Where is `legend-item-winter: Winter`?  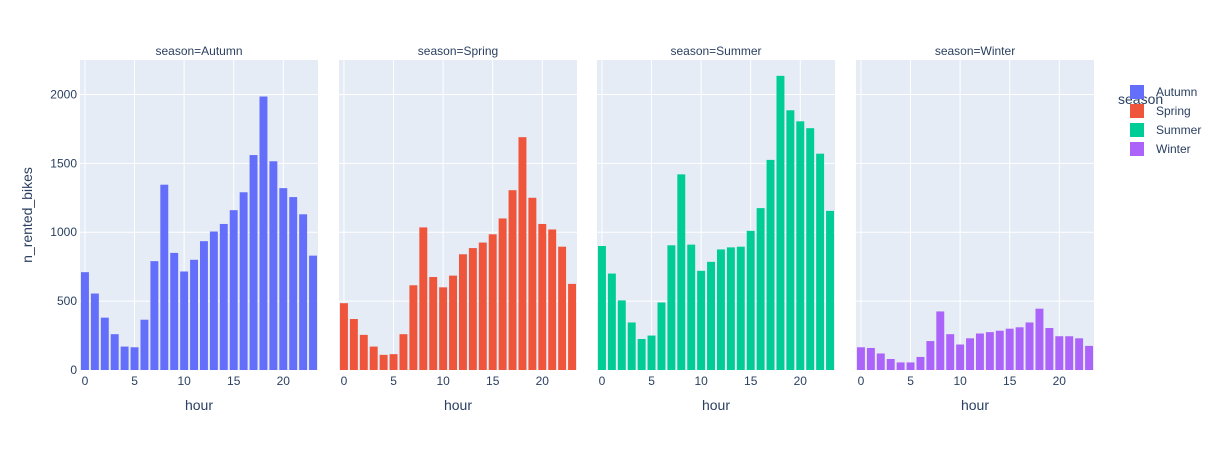
legend-item-winter: Winter is located at coordinates (1160, 149).